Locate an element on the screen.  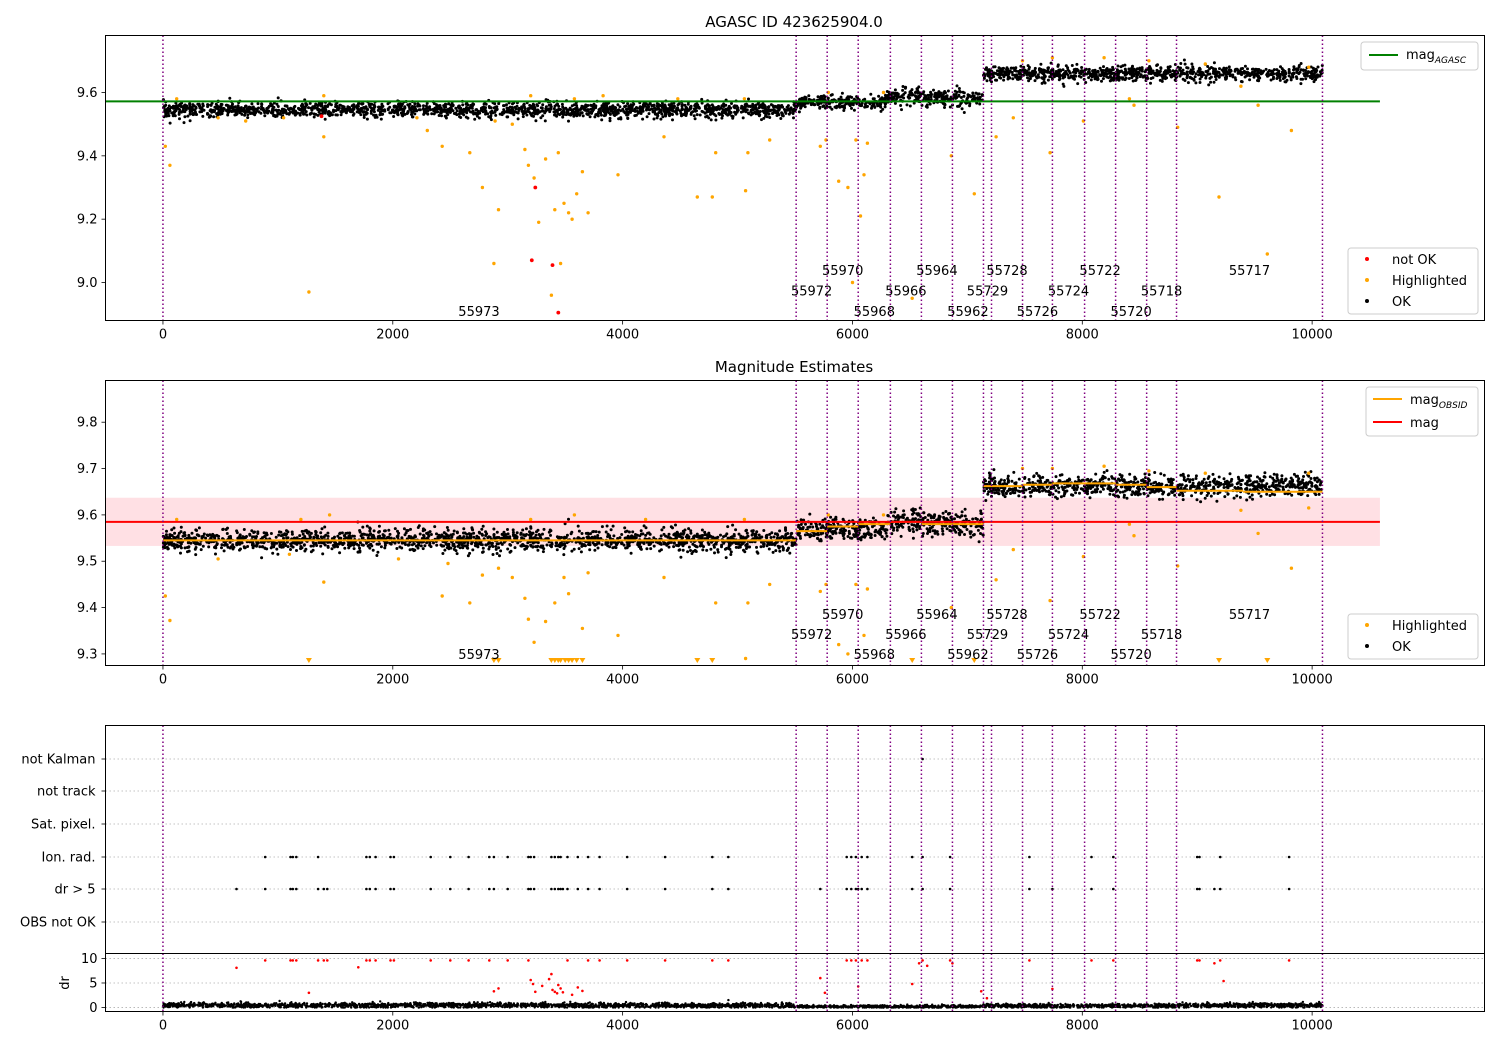
legend-ok-label: OK is located at coordinates (1401, 302).